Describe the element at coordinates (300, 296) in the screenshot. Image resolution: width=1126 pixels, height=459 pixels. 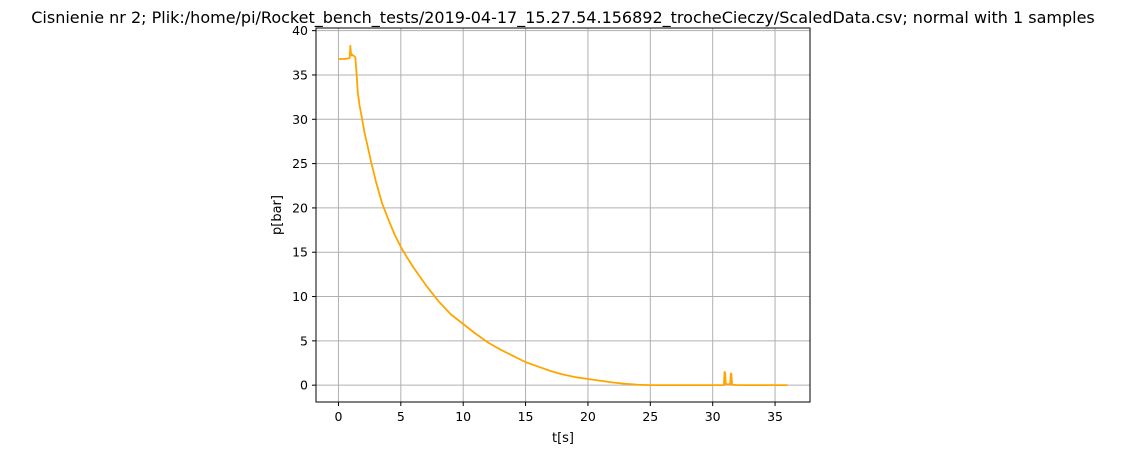
I see `y-tick-label: 10` at that location.